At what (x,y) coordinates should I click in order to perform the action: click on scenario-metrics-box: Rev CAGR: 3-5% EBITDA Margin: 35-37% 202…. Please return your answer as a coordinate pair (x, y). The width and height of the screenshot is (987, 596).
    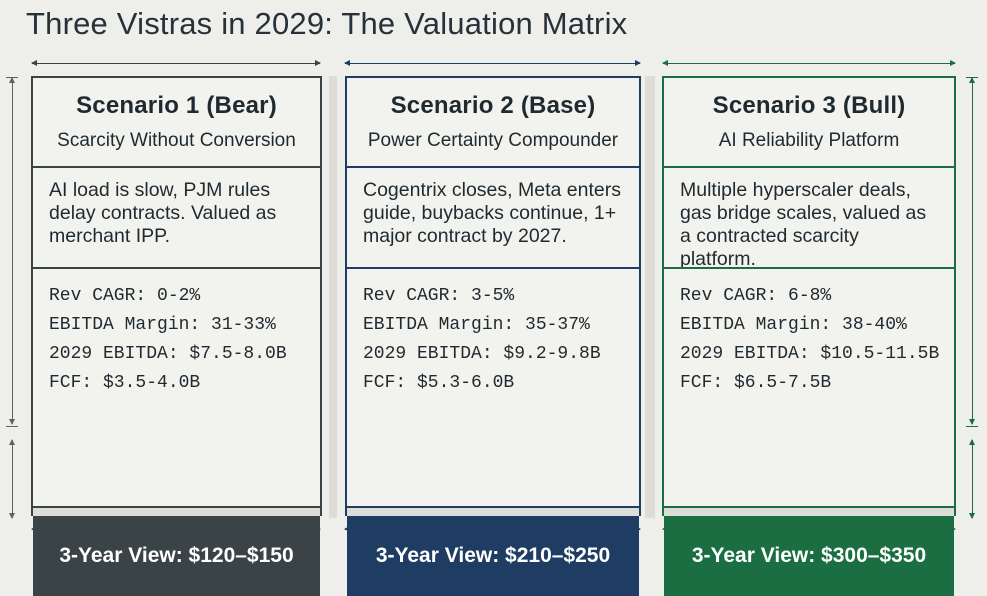
    Looking at the image, I should click on (493, 387).